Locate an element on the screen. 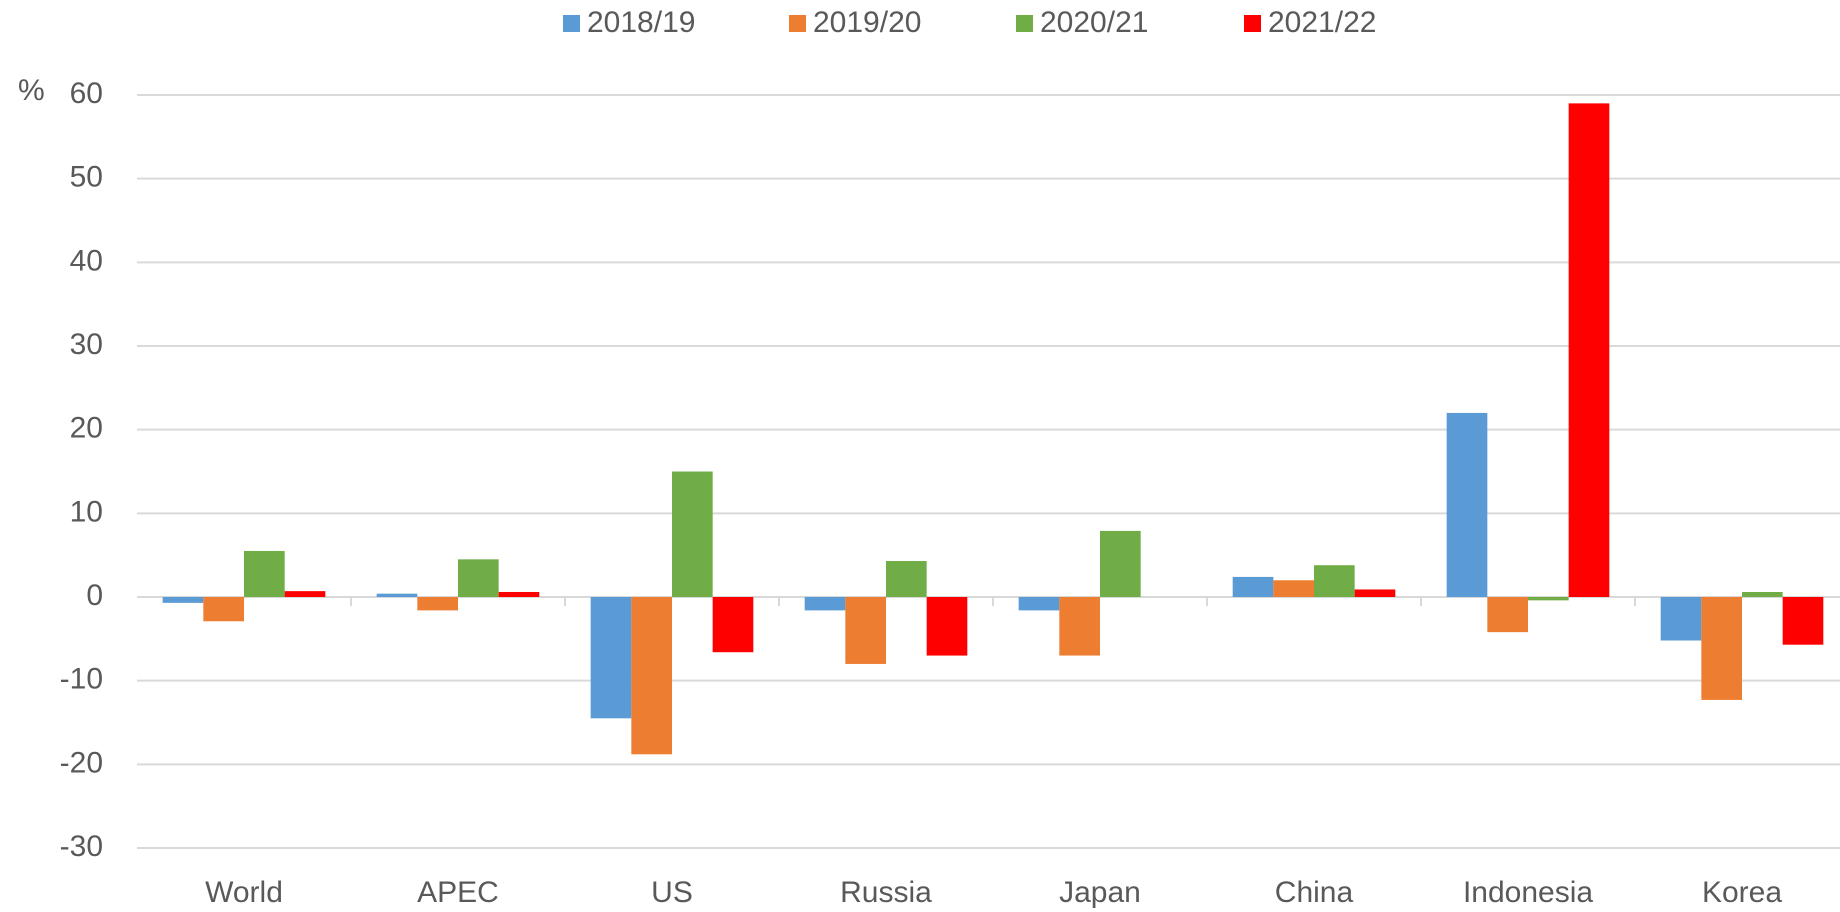  legend-label: 2020/21 is located at coordinates (1094, 22).